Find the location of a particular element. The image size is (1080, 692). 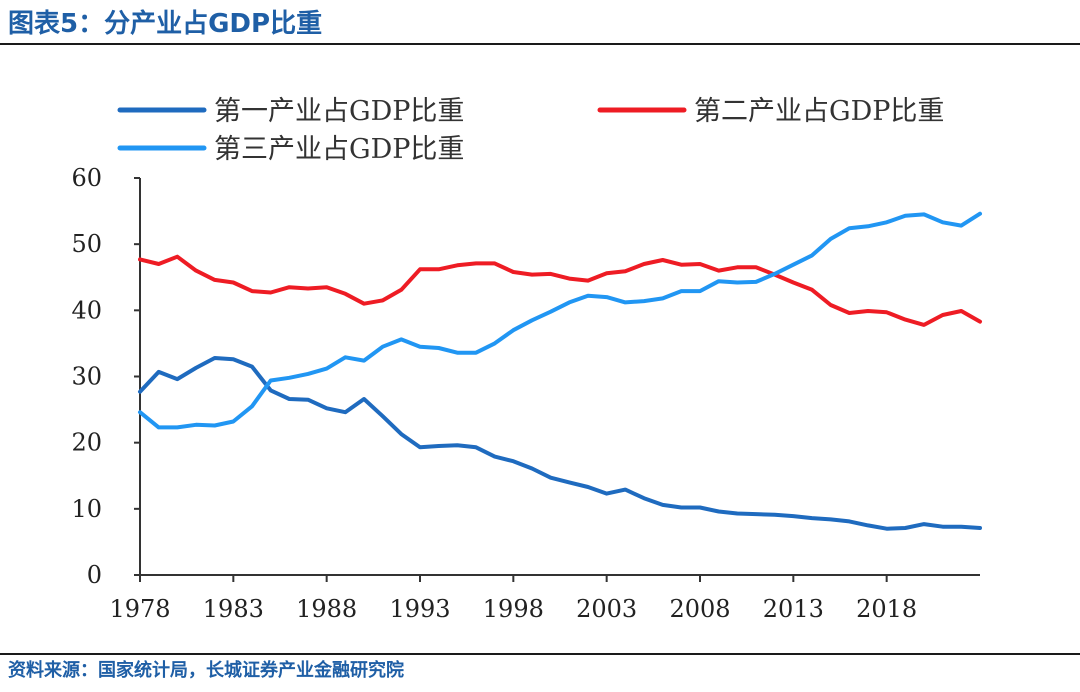

y-tick-label: 50 is located at coordinates (86, 244).